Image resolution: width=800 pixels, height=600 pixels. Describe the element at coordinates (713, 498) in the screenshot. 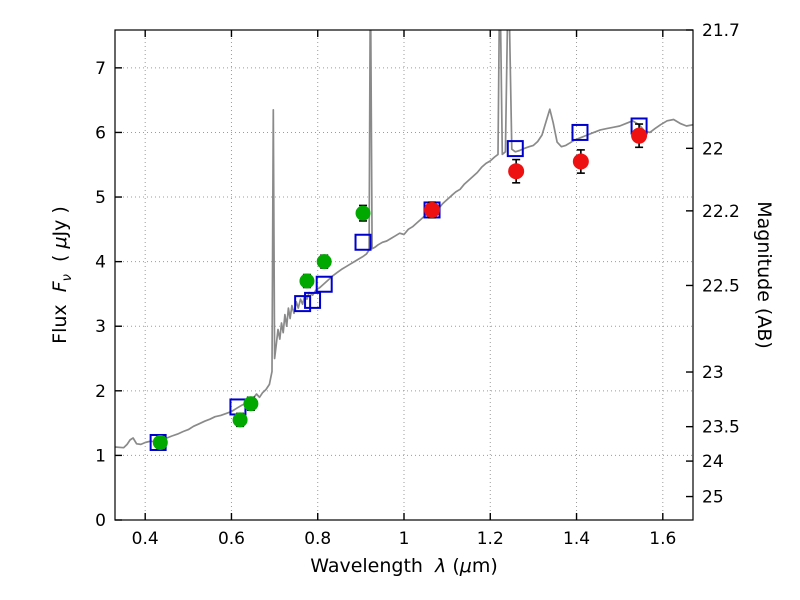

I see `magnitude-tick-label: 25` at that location.